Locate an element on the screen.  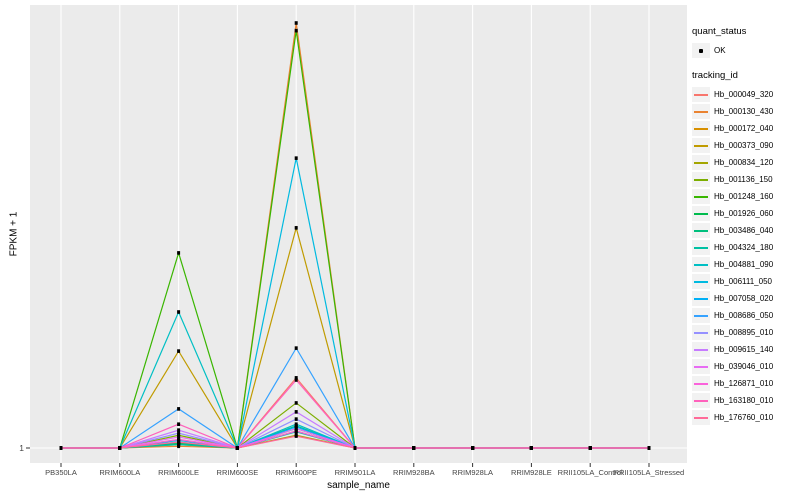
legend-entry-label: Hb_001248_160 is located at coordinates (744, 196).